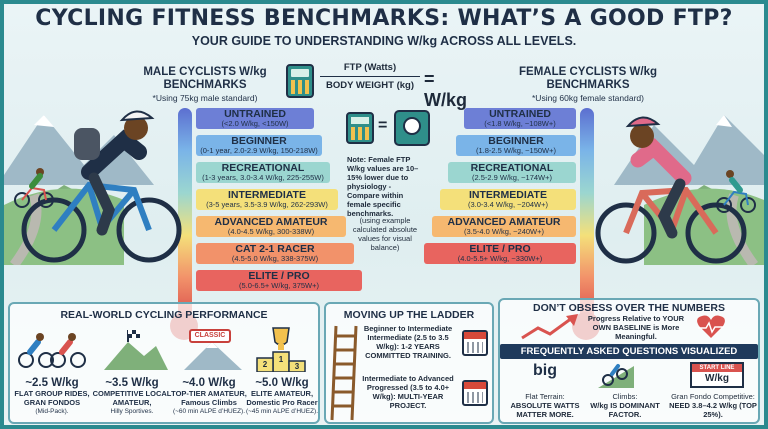 The image size is (768, 429). Describe the element at coordinates (209, 383) in the screenshot. I see `perf-value: ~4.0 W/kg` at that location.